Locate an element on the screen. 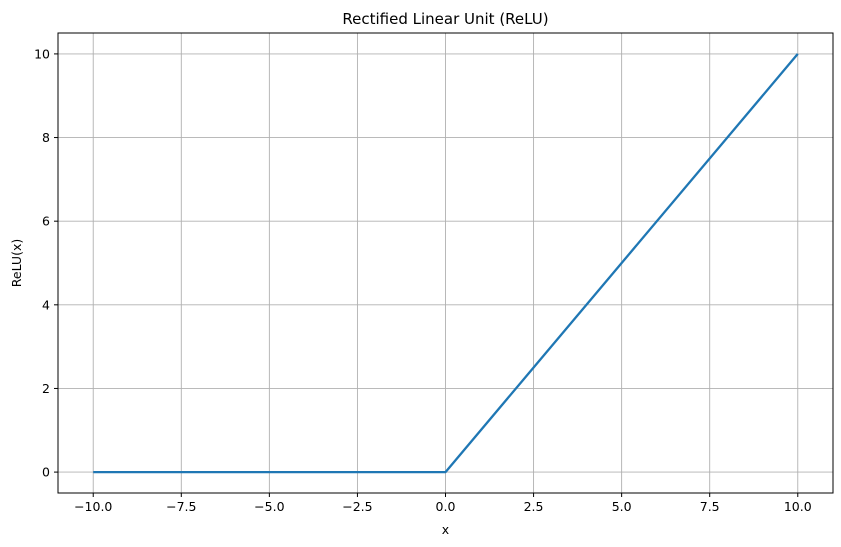  x-tick-label: −2.5 is located at coordinates (357, 506).